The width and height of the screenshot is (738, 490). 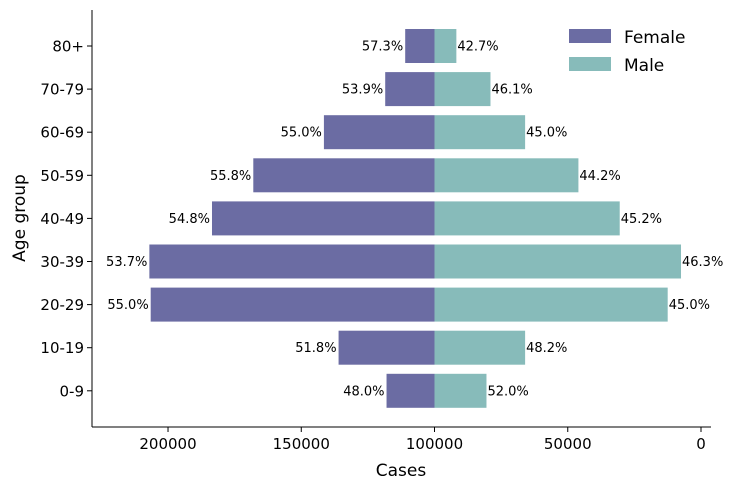 What do you see at coordinates (434, 444) in the screenshot?
I see `x-tick-label-100000: 100000` at bounding box center [434, 444].